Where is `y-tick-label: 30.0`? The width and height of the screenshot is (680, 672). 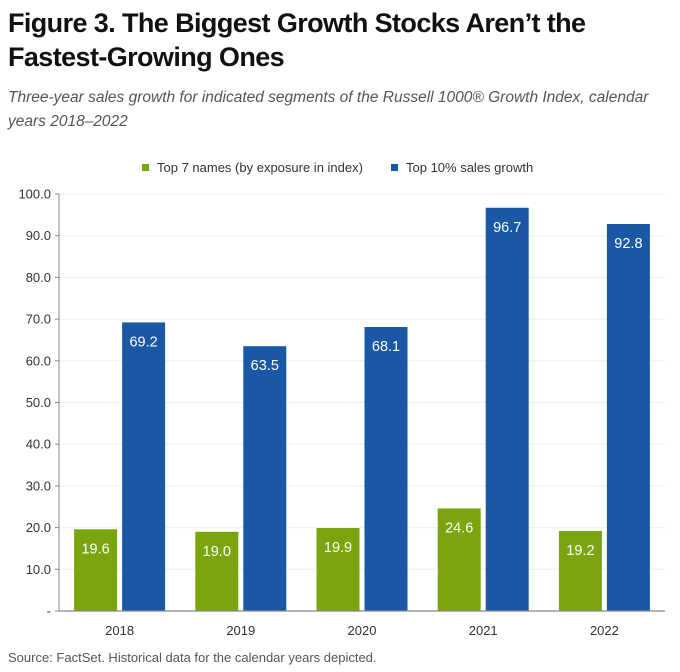
y-tick-label: 30.0 is located at coordinates (38, 485).